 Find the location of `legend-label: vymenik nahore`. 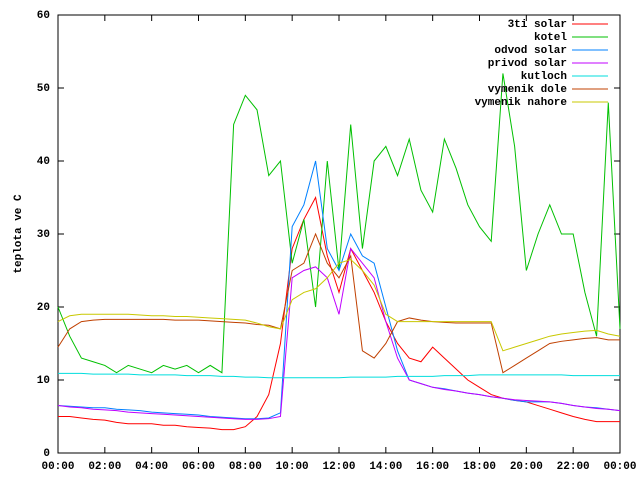

legend-label: vymenik nahore is located at coordinates (521, 103).